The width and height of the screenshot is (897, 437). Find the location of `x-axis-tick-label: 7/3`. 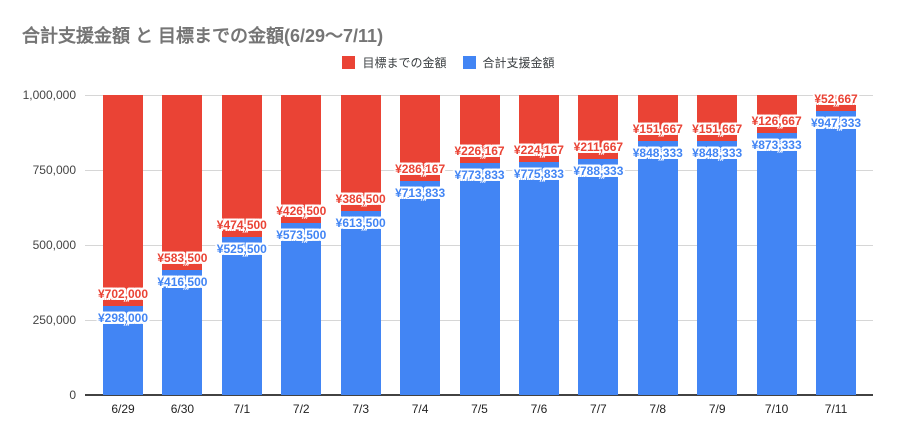

x-axis-tick-label: 7/3 is located at coordinates (361, 409).